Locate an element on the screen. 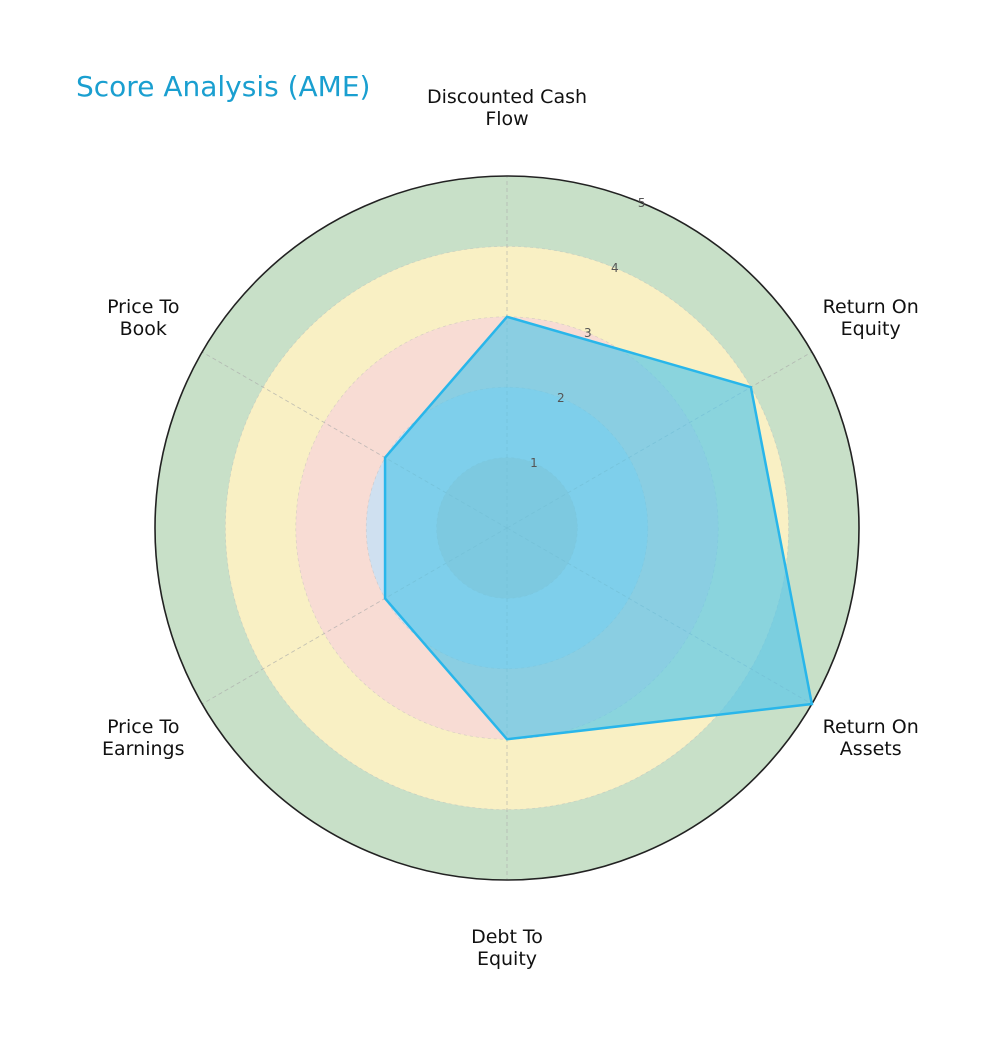 Image resolution: width=1000 pixels, height=1053 pixels. category-label: Earnings is located at coordinates (143, 749).